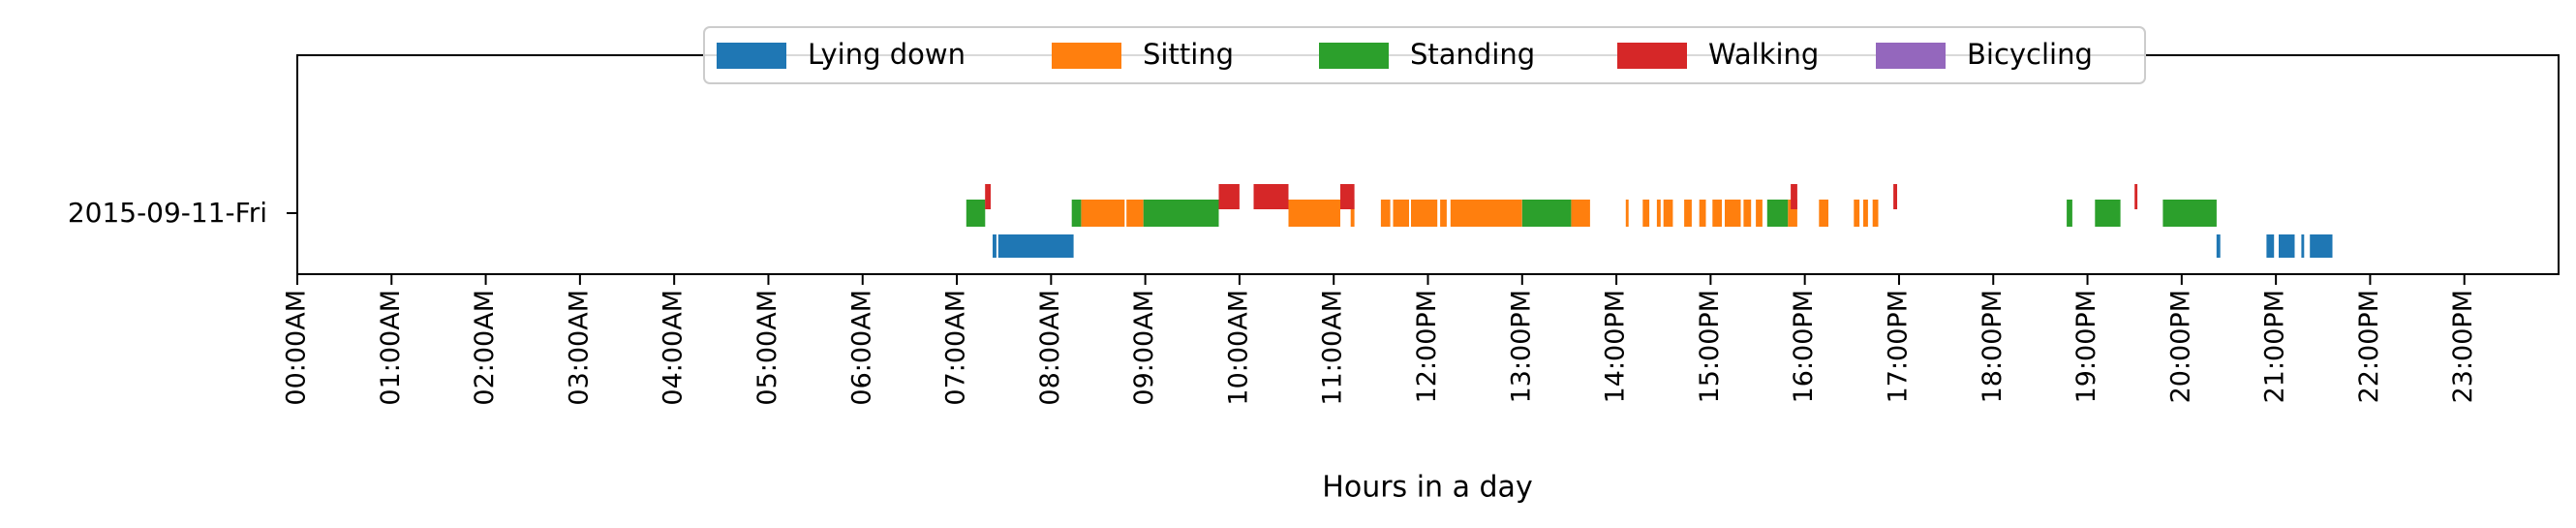  Describe the element at coordinates (1472, 55) in the screenshot. I see `legend-label: Standing` at that location.